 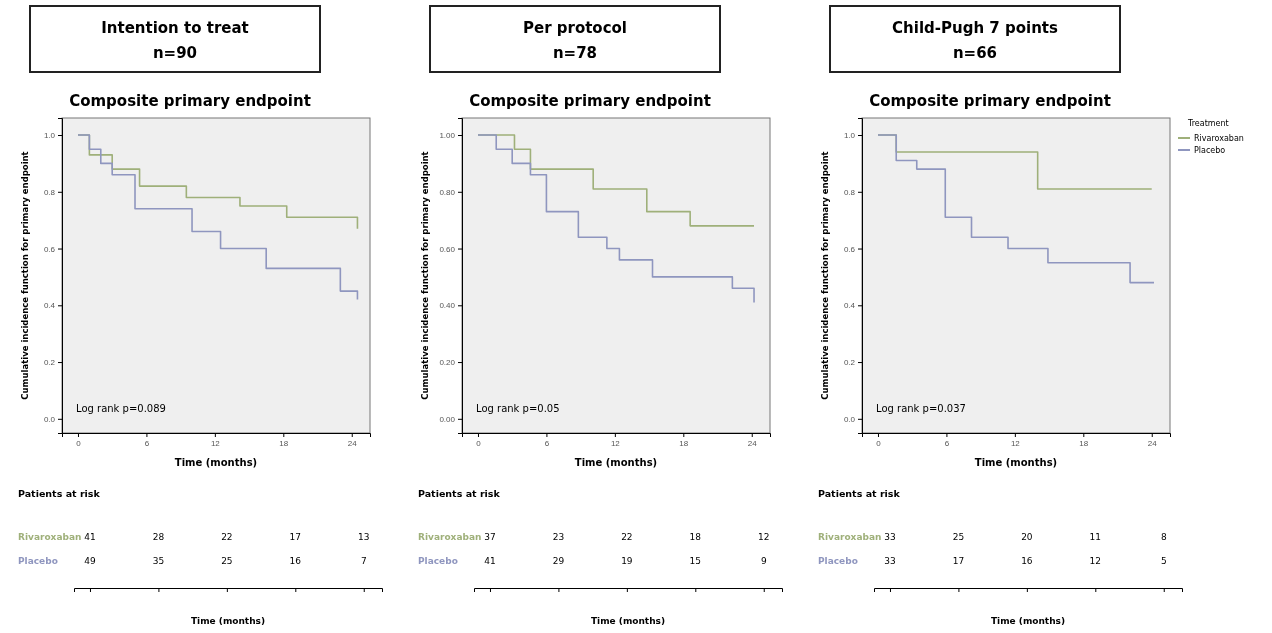 What do you see at coordinates (921, 408) in the screenshot?
I see `annotation: Log rank p=0.037` at bounding box center [921, 408].